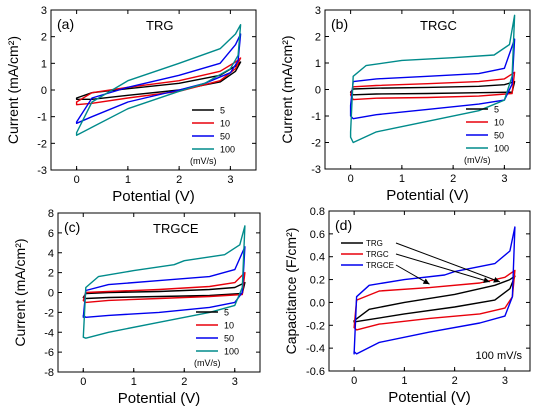 Image resolution: width=550 pixels, height=413 pixels. I want to click on y-axis-label: Capacitance (F/cm²), so click(291, 291).